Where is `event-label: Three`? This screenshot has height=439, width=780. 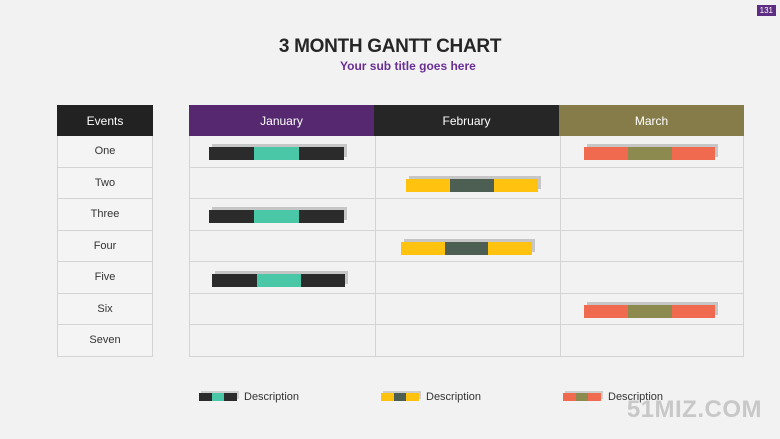
event-label: Three is located at coordinates (105, 215).